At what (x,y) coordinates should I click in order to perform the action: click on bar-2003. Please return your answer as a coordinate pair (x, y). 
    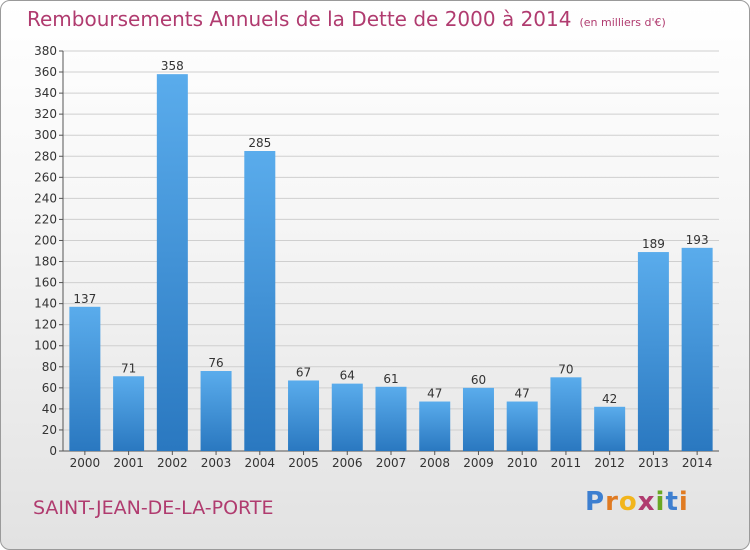
    Looking at the image, I should click on (216, 411).